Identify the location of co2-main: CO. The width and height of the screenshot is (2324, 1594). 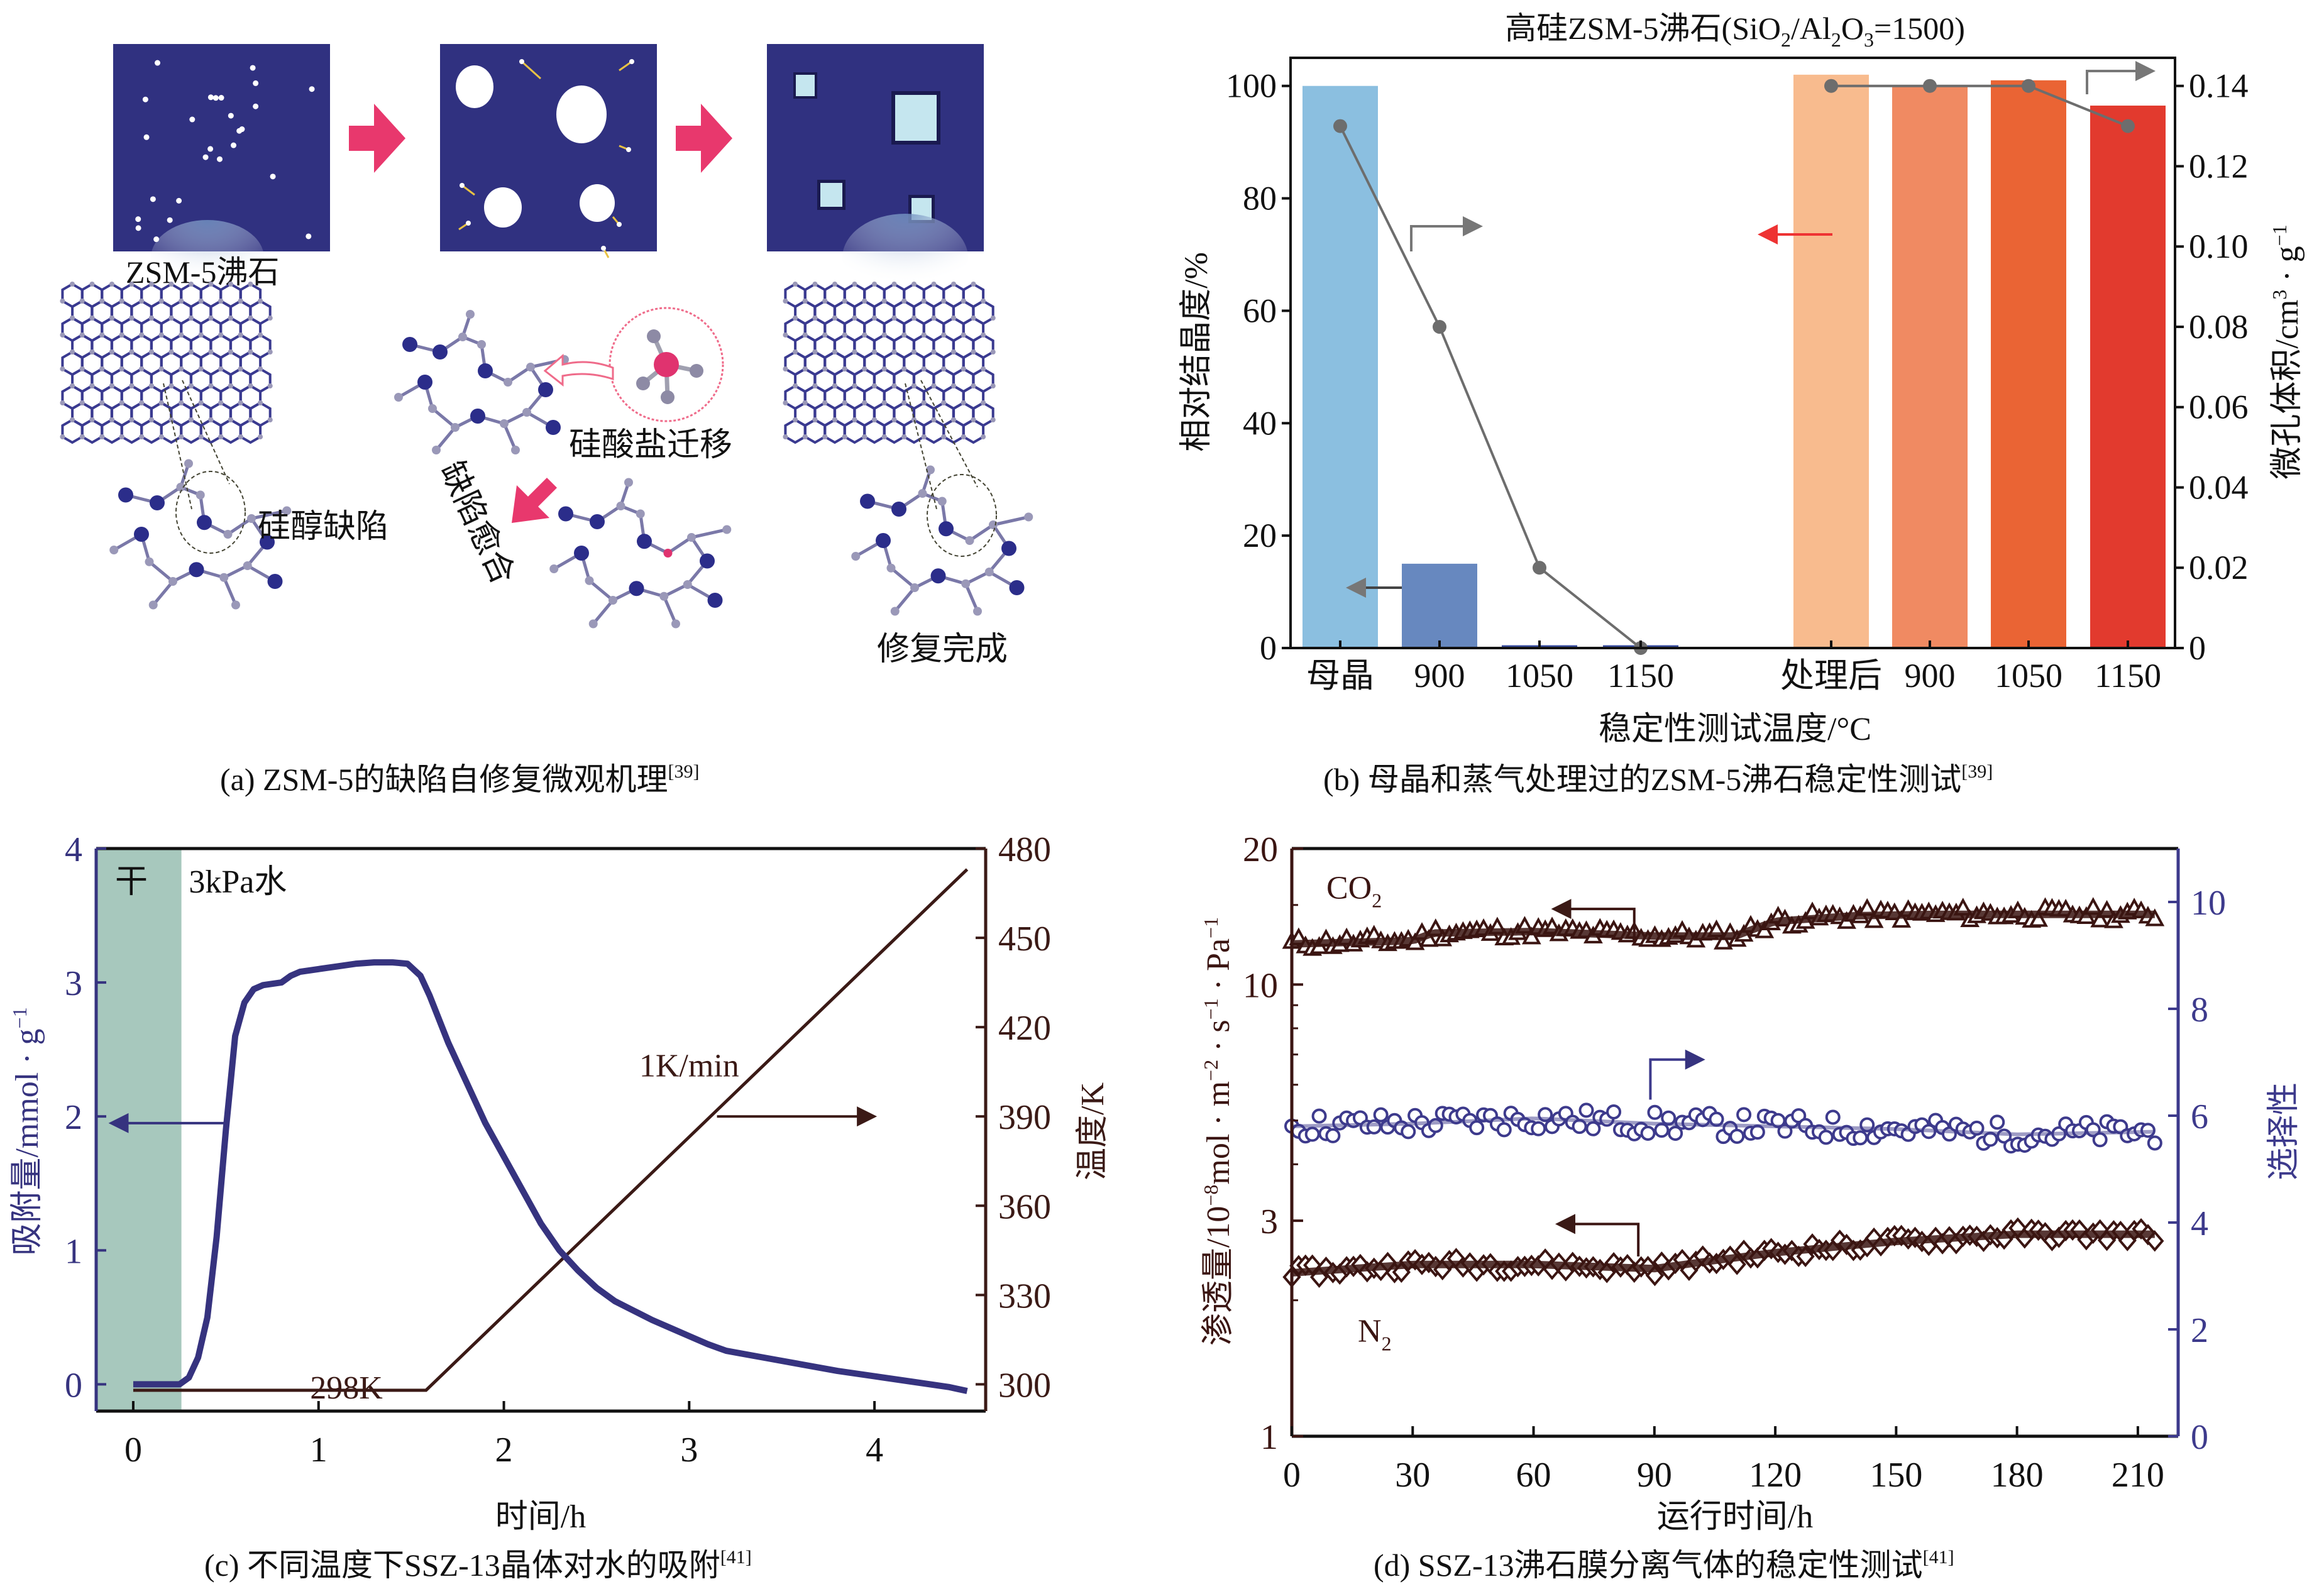
(1349, 888).